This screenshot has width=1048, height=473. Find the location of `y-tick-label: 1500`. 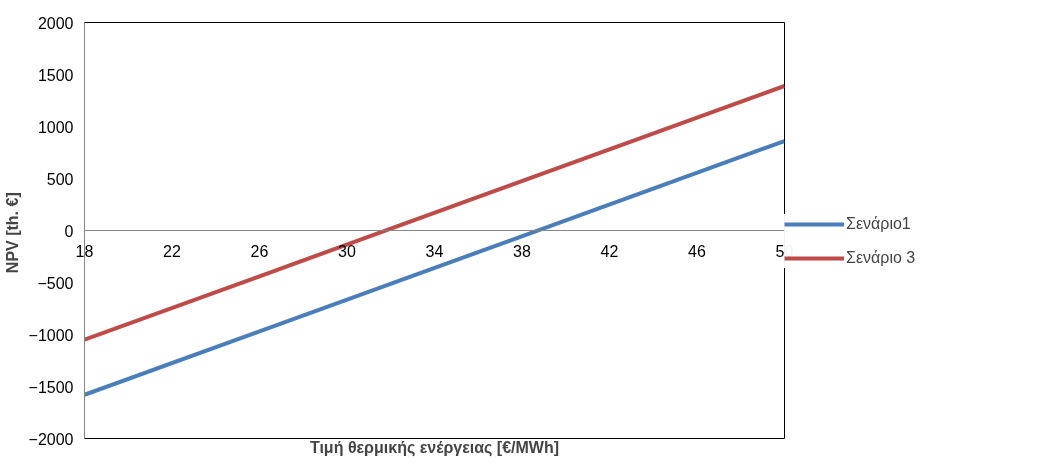

y-tick-label: 1500 is located at coordinates (55, 75).